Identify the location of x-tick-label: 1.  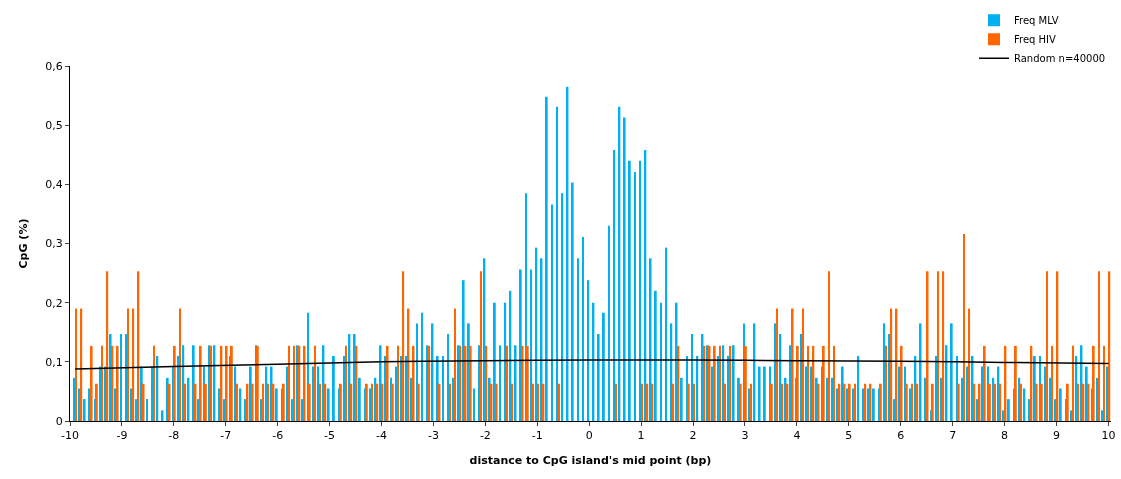
(641, 436).